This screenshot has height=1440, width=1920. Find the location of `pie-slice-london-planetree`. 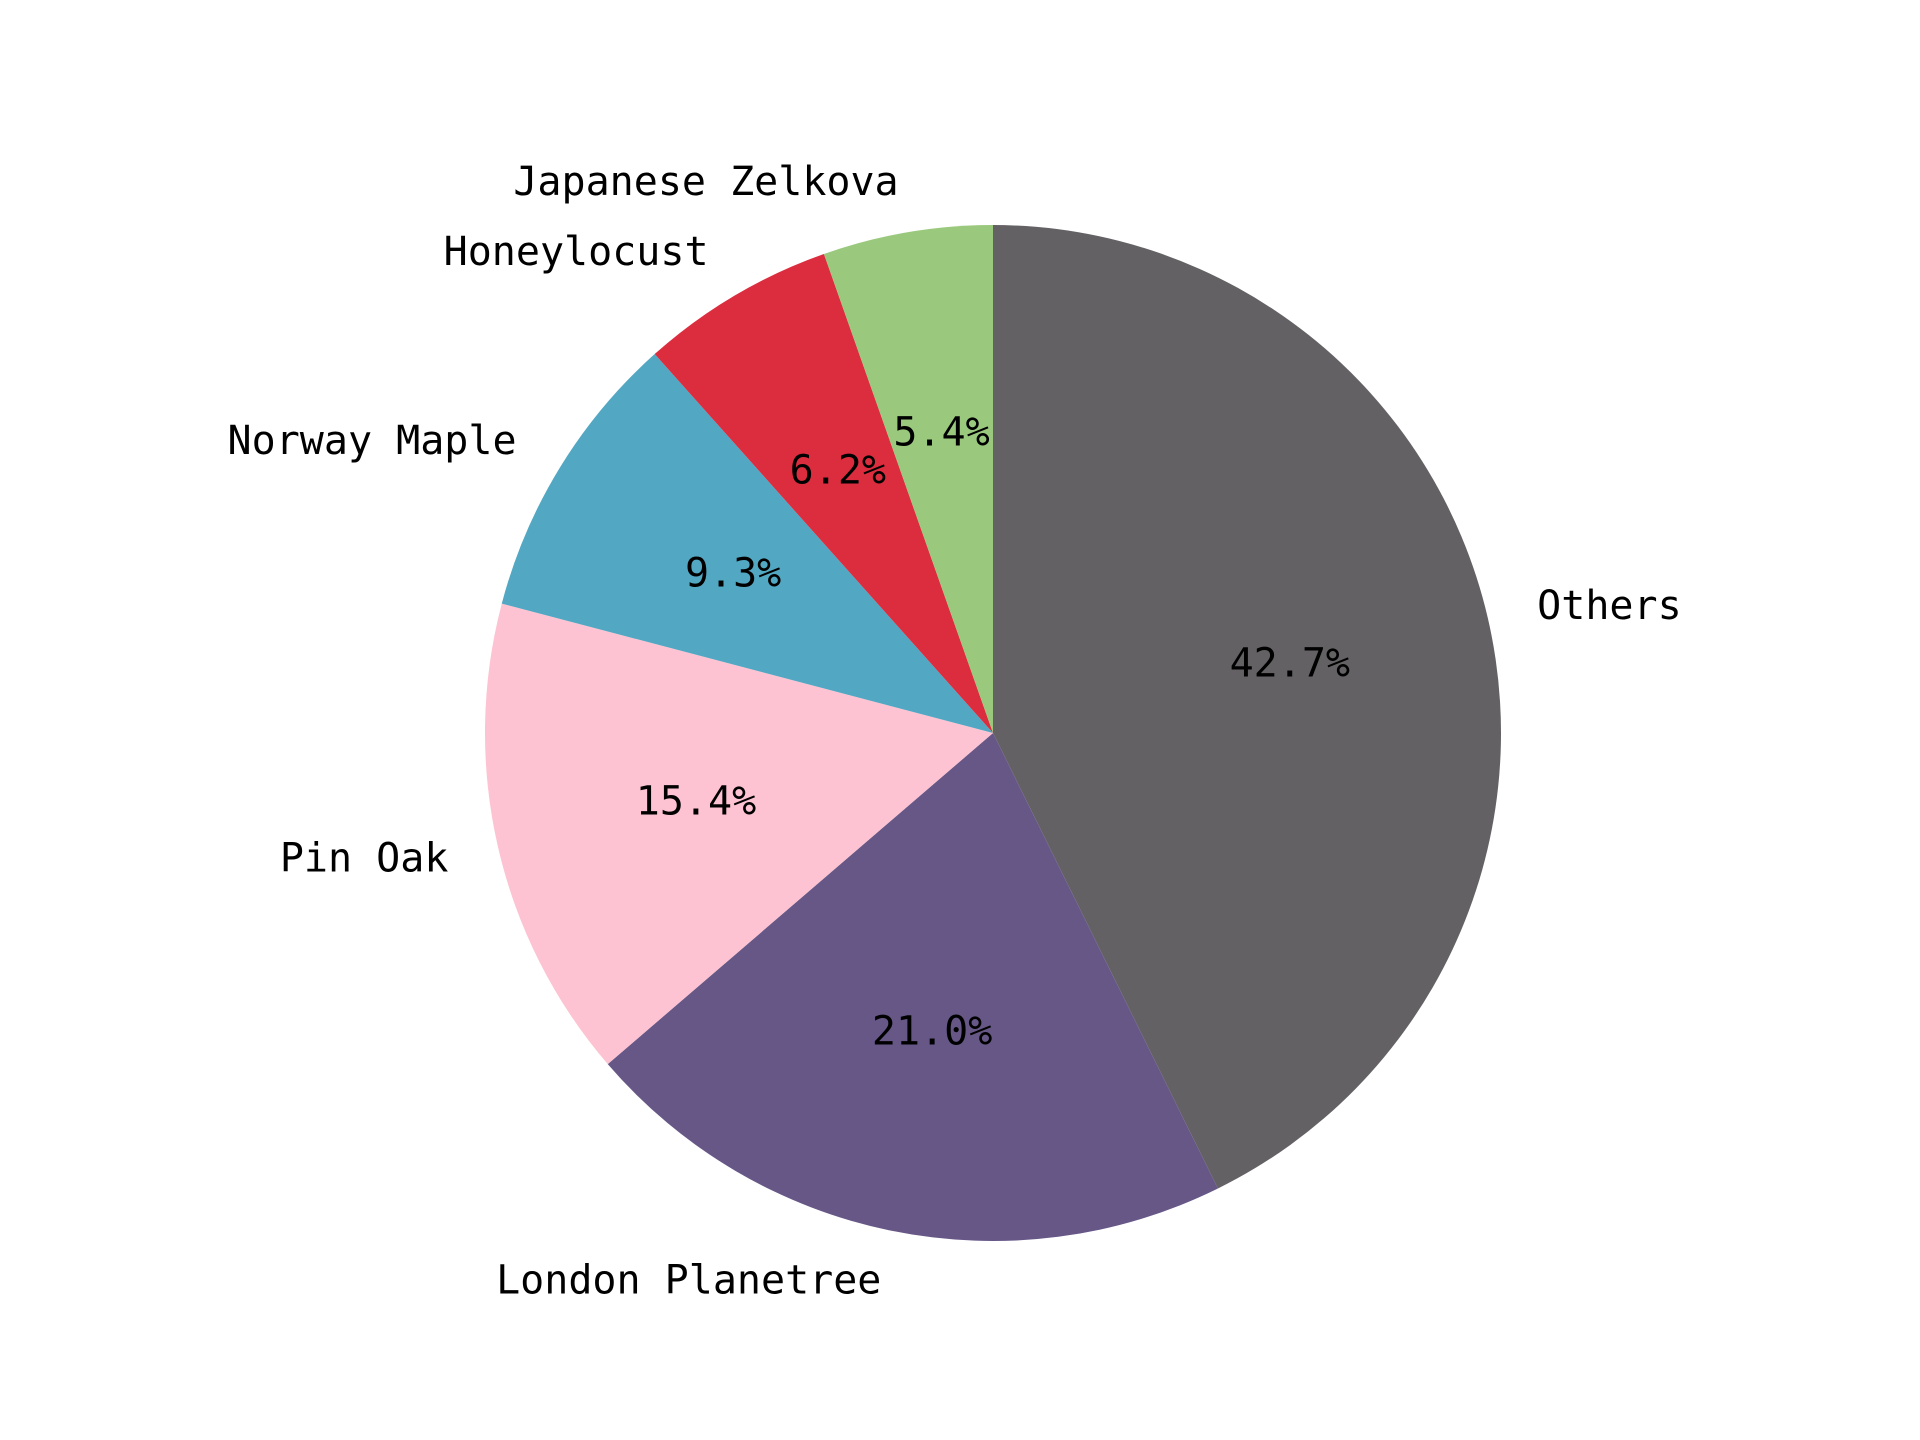

pie-slice-london-planetree is located at coordinates (912, 987).